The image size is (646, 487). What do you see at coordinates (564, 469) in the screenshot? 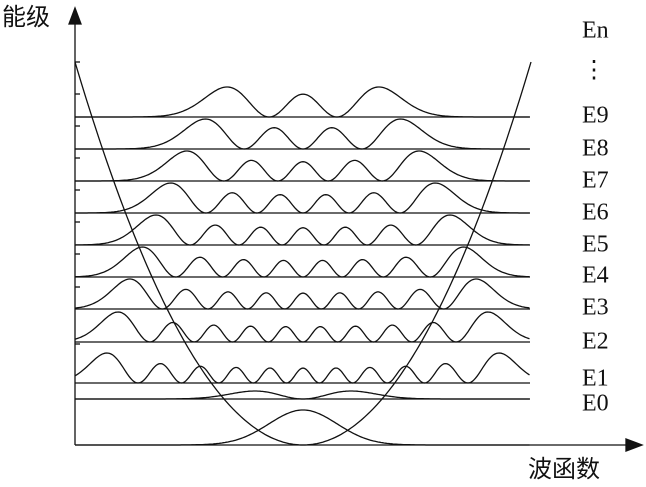
I see `x-axis-label: 波函数` at bounding box center [564, 469].